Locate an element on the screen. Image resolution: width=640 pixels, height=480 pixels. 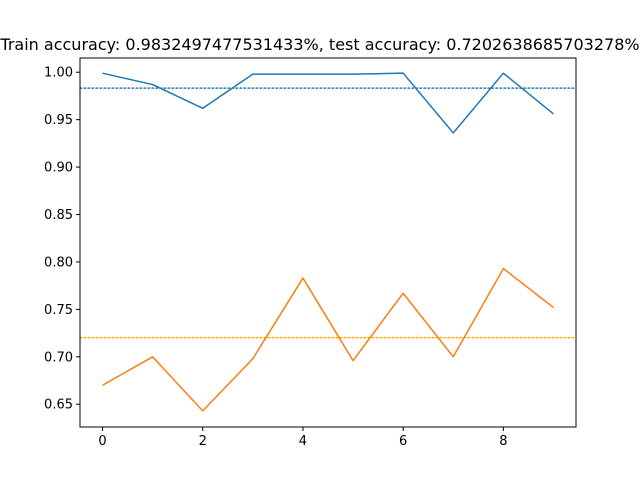
y-tick-label: 0.95 is located at coordinates (58, 120).